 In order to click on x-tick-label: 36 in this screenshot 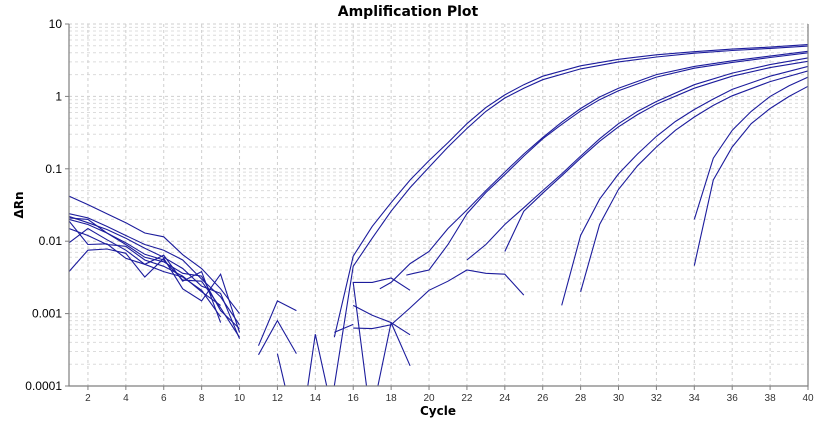, I will do `click(733, 398)`.